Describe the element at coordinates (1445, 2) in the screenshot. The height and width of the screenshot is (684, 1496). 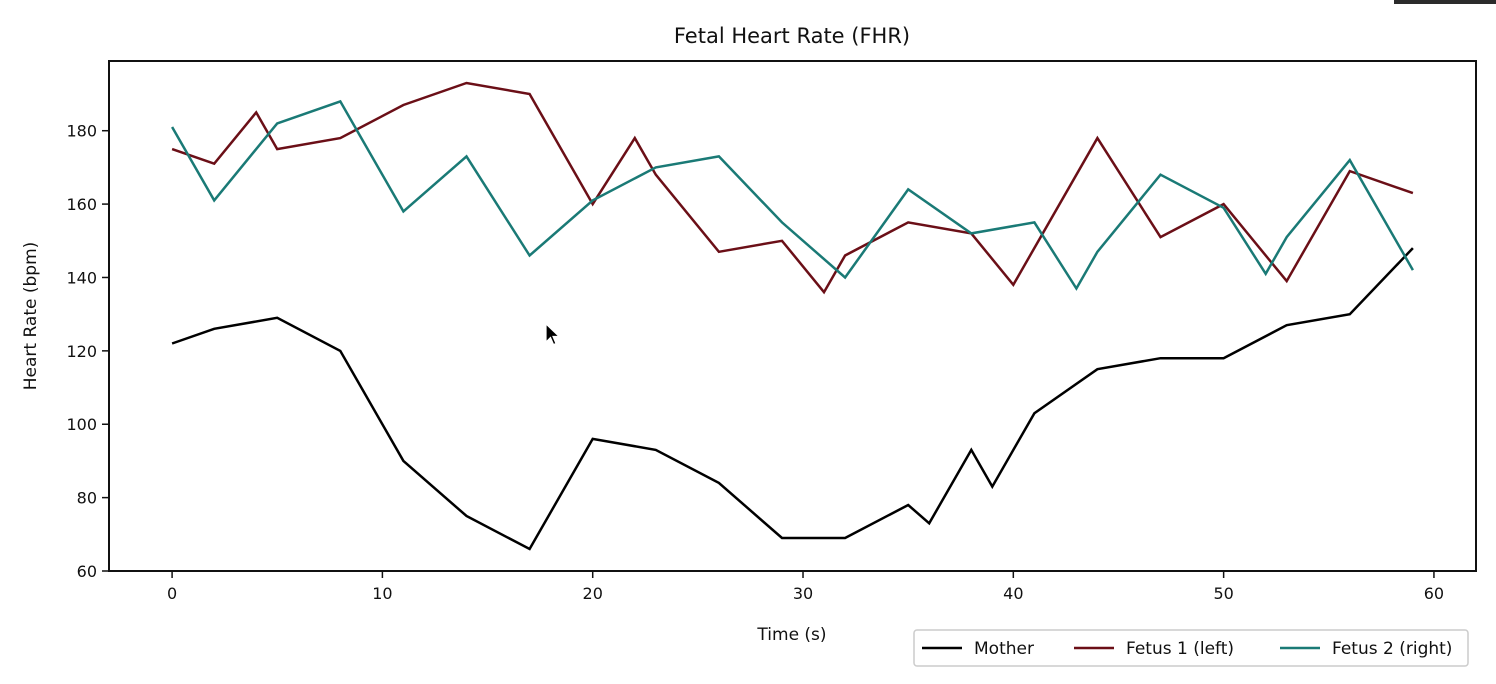
I see `window-edge-bar` at that location.